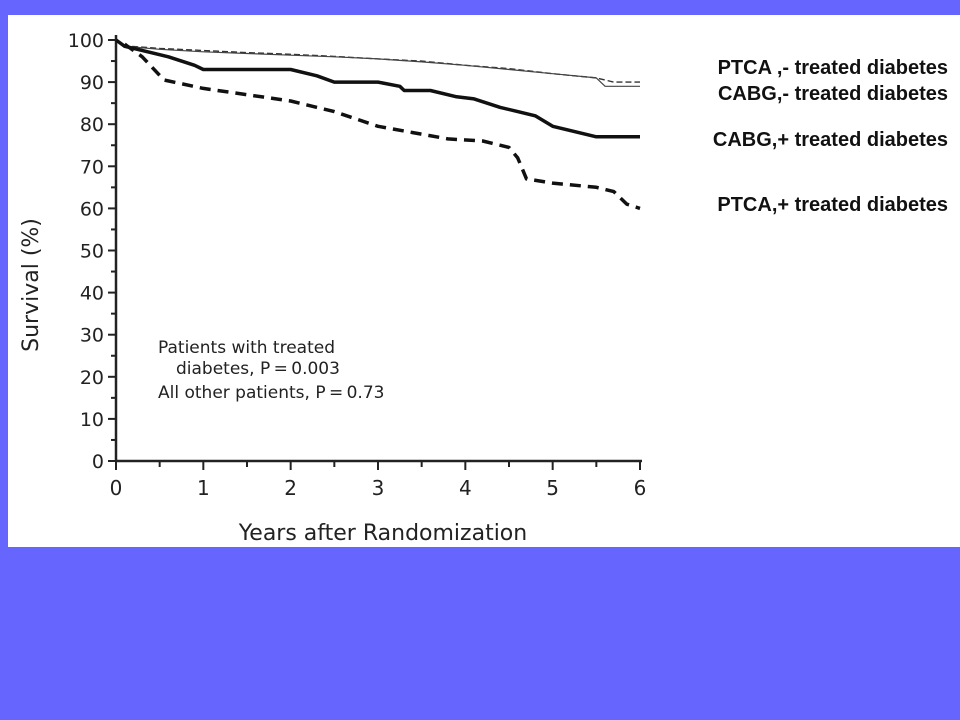  What do you see at coordinates (92, 83) in the screenshot?
I see `y-tick-label: 90` at bounding box center [92, 83].